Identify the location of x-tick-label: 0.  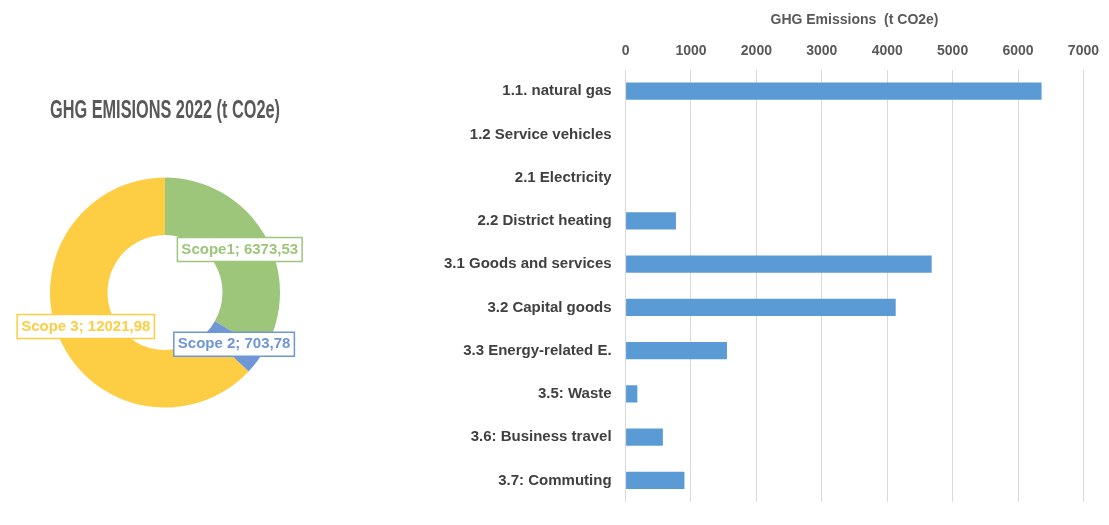
(625, 50).